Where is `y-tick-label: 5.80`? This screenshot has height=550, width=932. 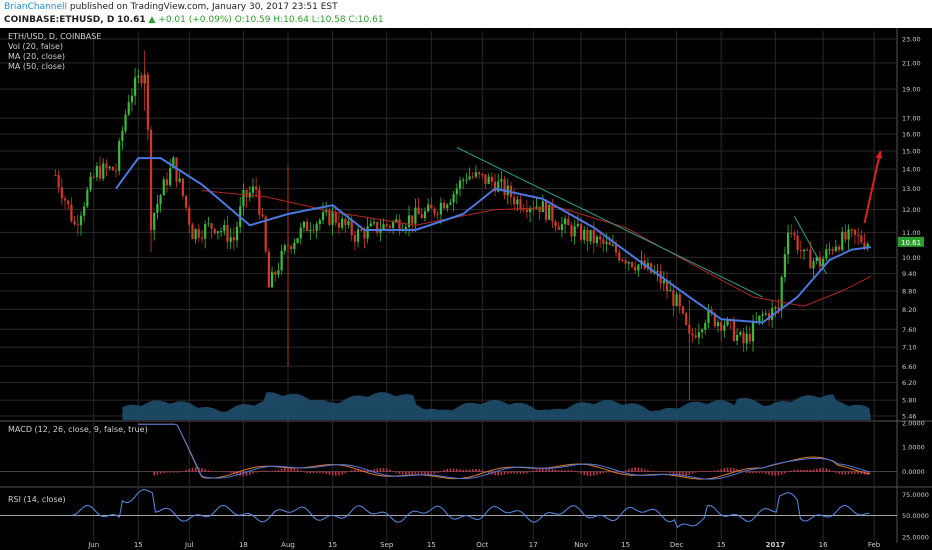
y-tick-label: 5.80 is located at coordinates (909, 401).